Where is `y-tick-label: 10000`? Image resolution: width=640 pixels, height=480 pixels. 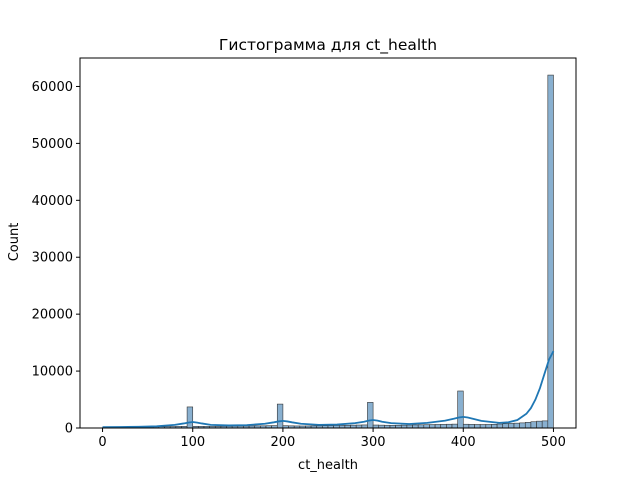
y-tick-label: 10000 is located at coordinates (52, 372).